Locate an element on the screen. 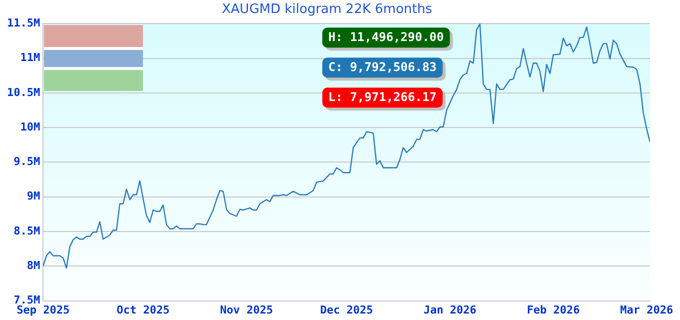  x-tick-label: Oct 2025 is located at coordinates (143, 309).